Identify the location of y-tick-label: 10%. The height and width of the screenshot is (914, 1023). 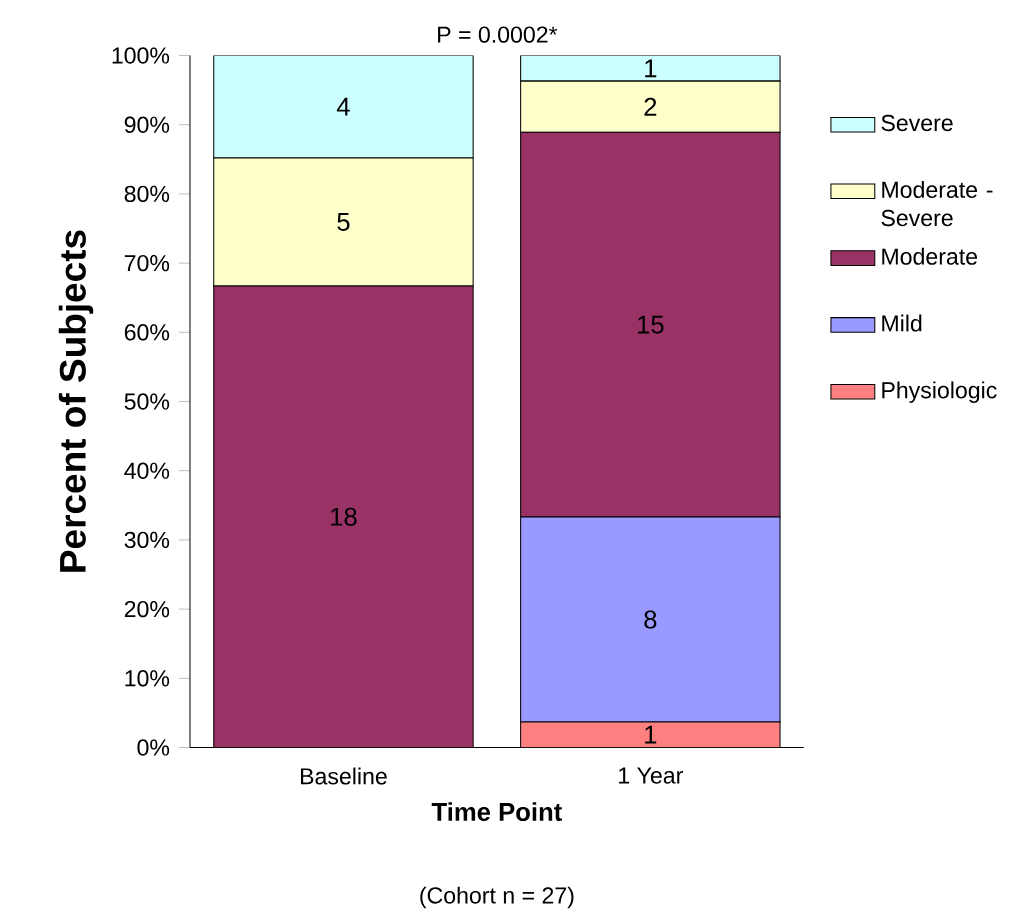
(147, 678).